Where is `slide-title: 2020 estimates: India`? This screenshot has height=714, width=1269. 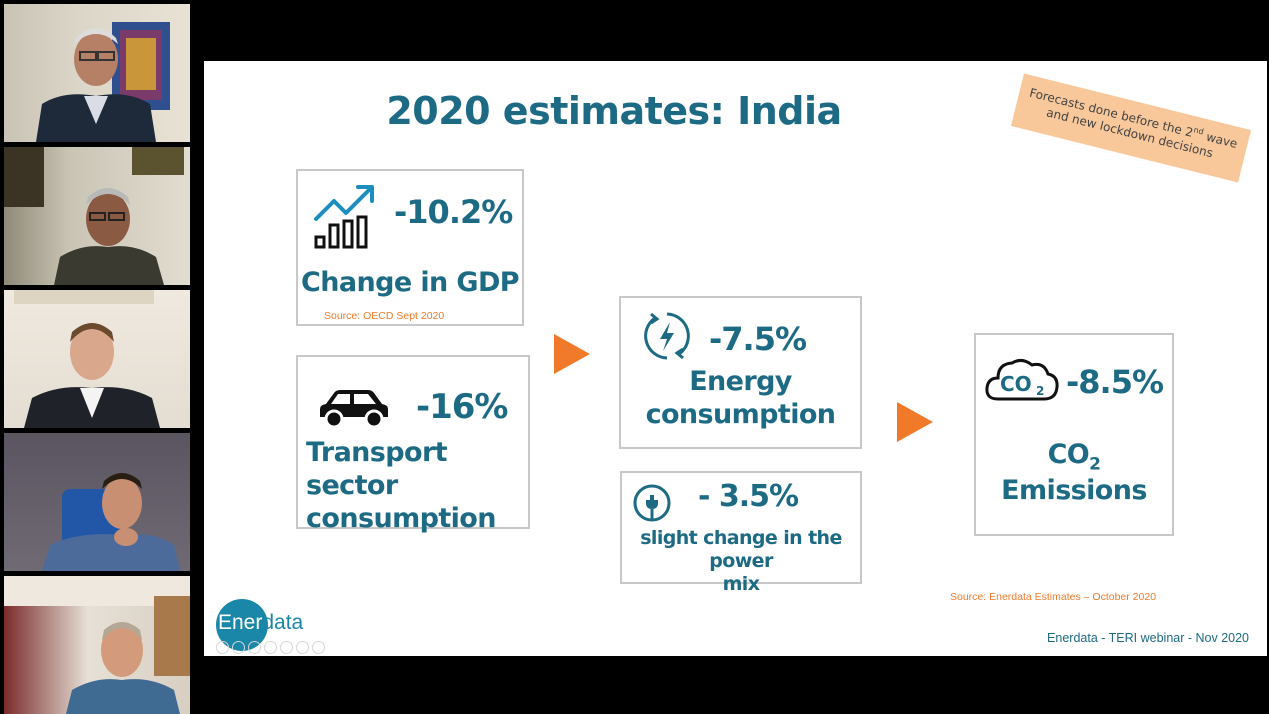 slide-title: 2020 estimates: India is located at coordinates (614, 111).